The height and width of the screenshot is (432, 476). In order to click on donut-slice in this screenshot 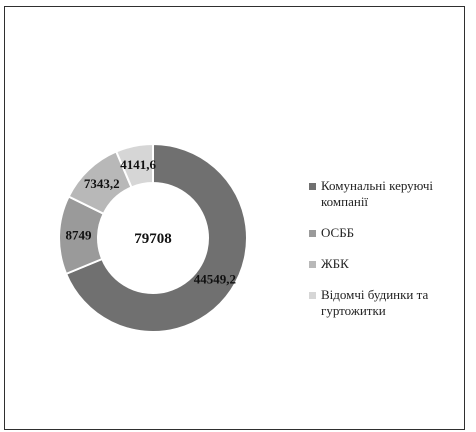, I will do `click(134, 165)`.